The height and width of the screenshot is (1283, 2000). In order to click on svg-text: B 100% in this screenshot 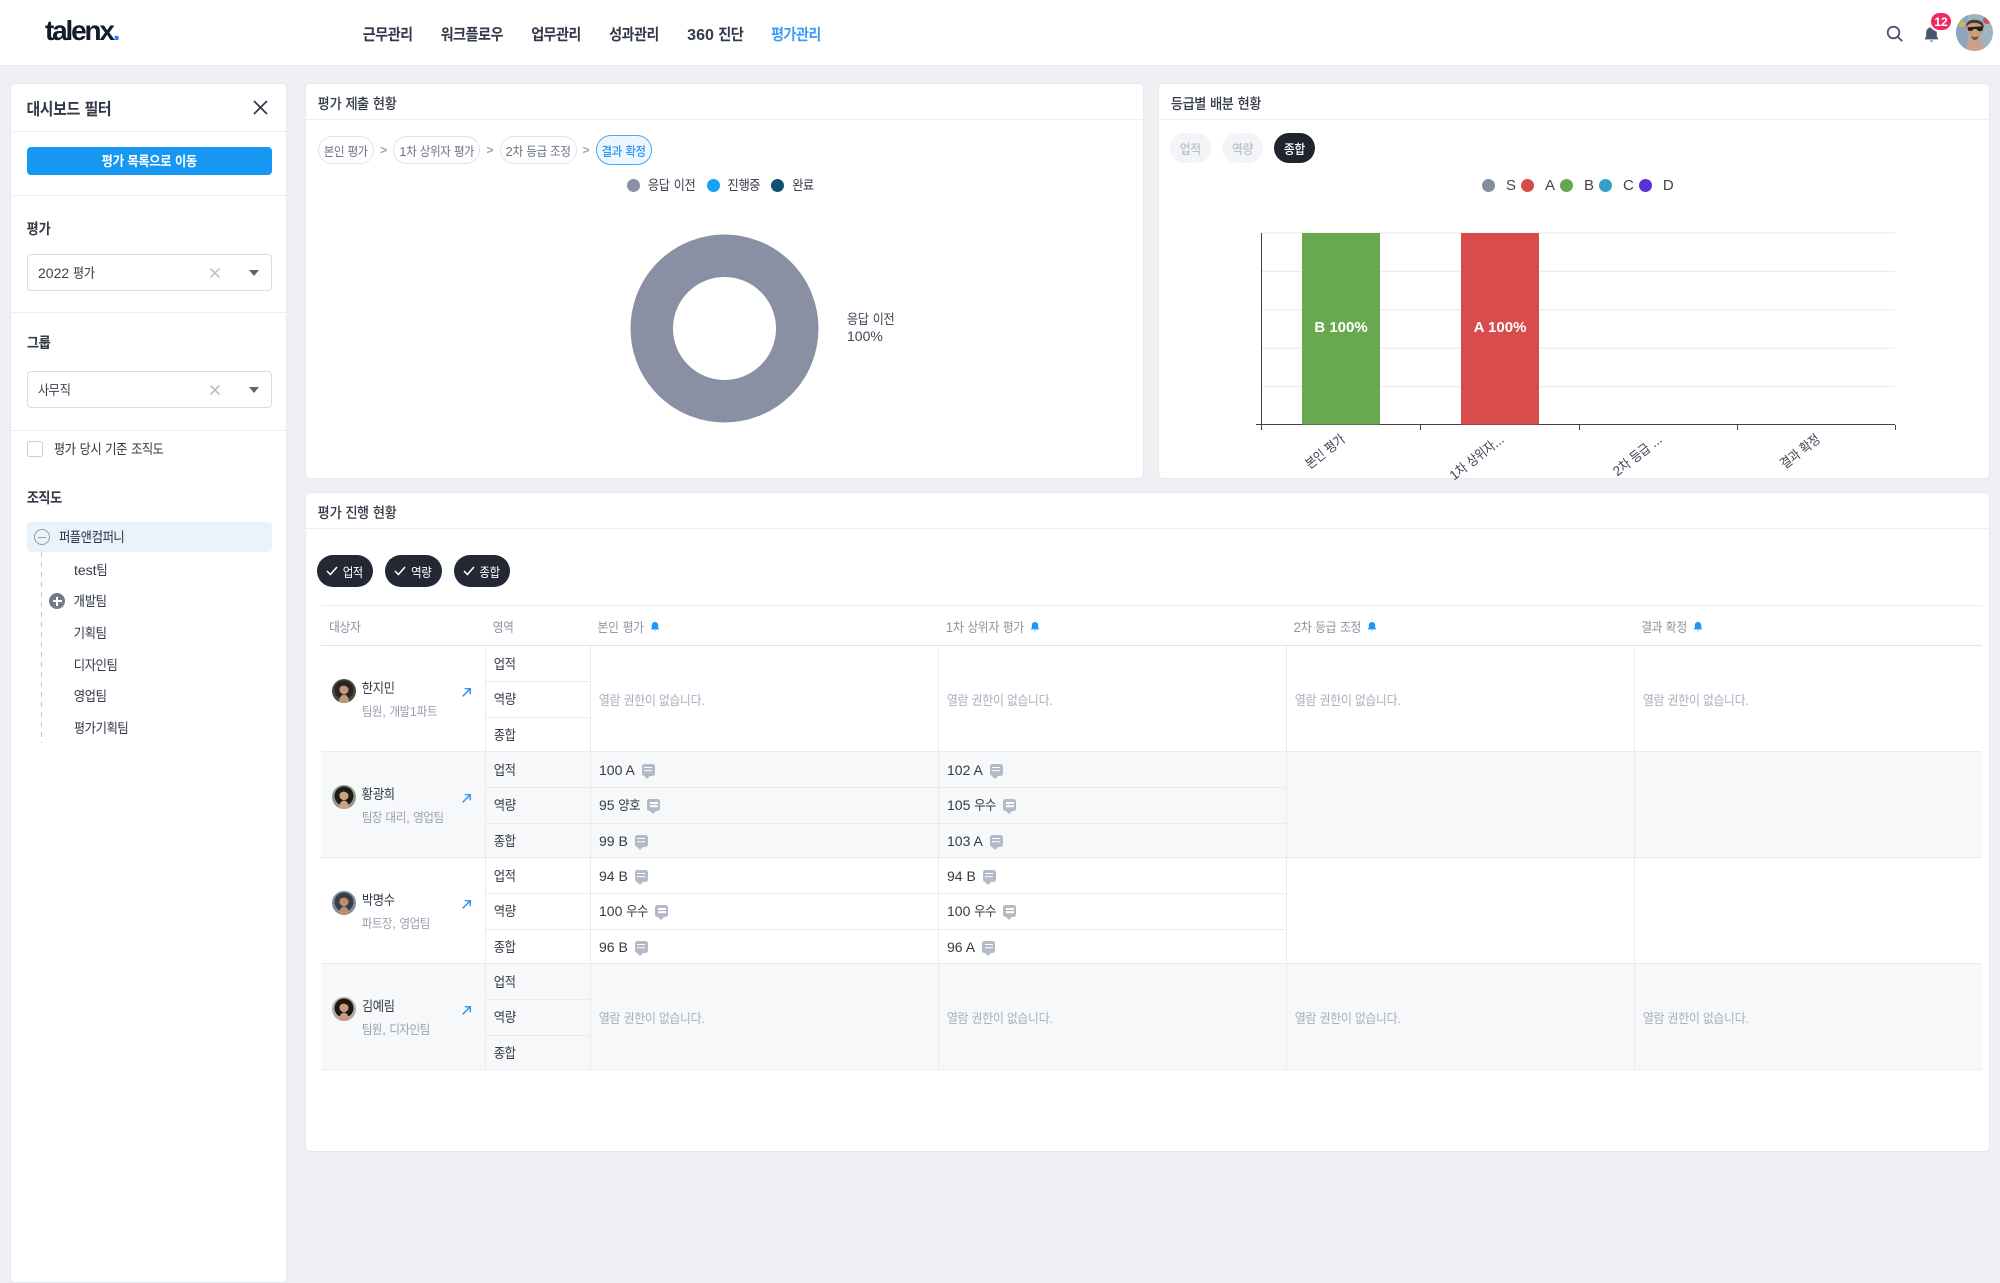, I will do `click(1340, 327)`.